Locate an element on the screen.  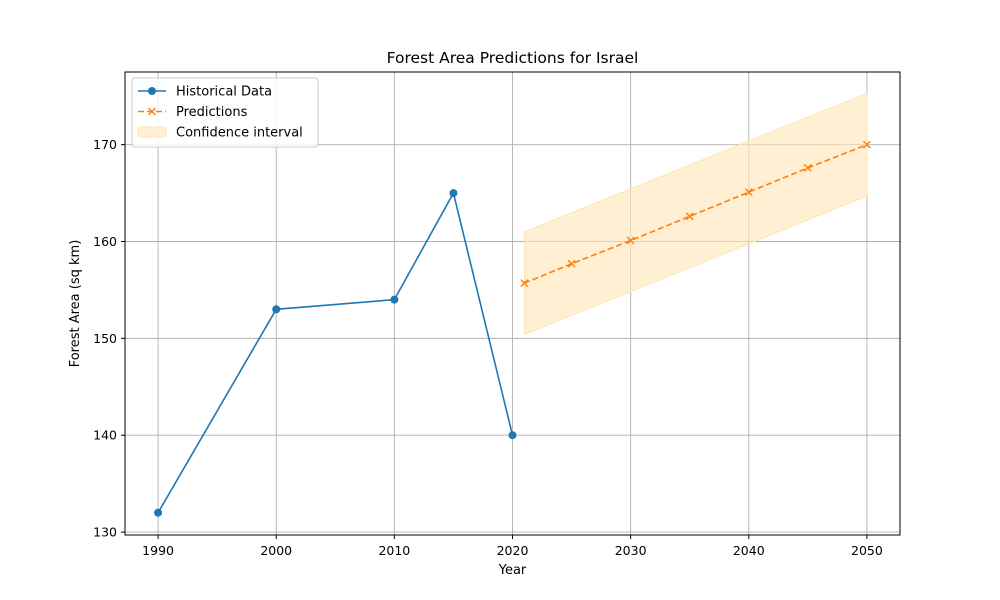
x-tick-label: 2020 is located at coordinates (513, 550).